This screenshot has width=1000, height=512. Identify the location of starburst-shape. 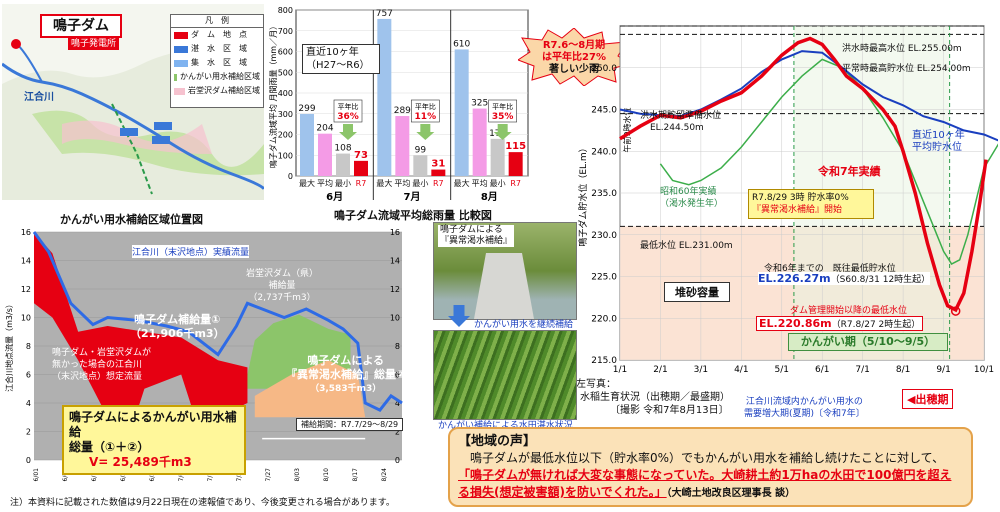
(574, 57).